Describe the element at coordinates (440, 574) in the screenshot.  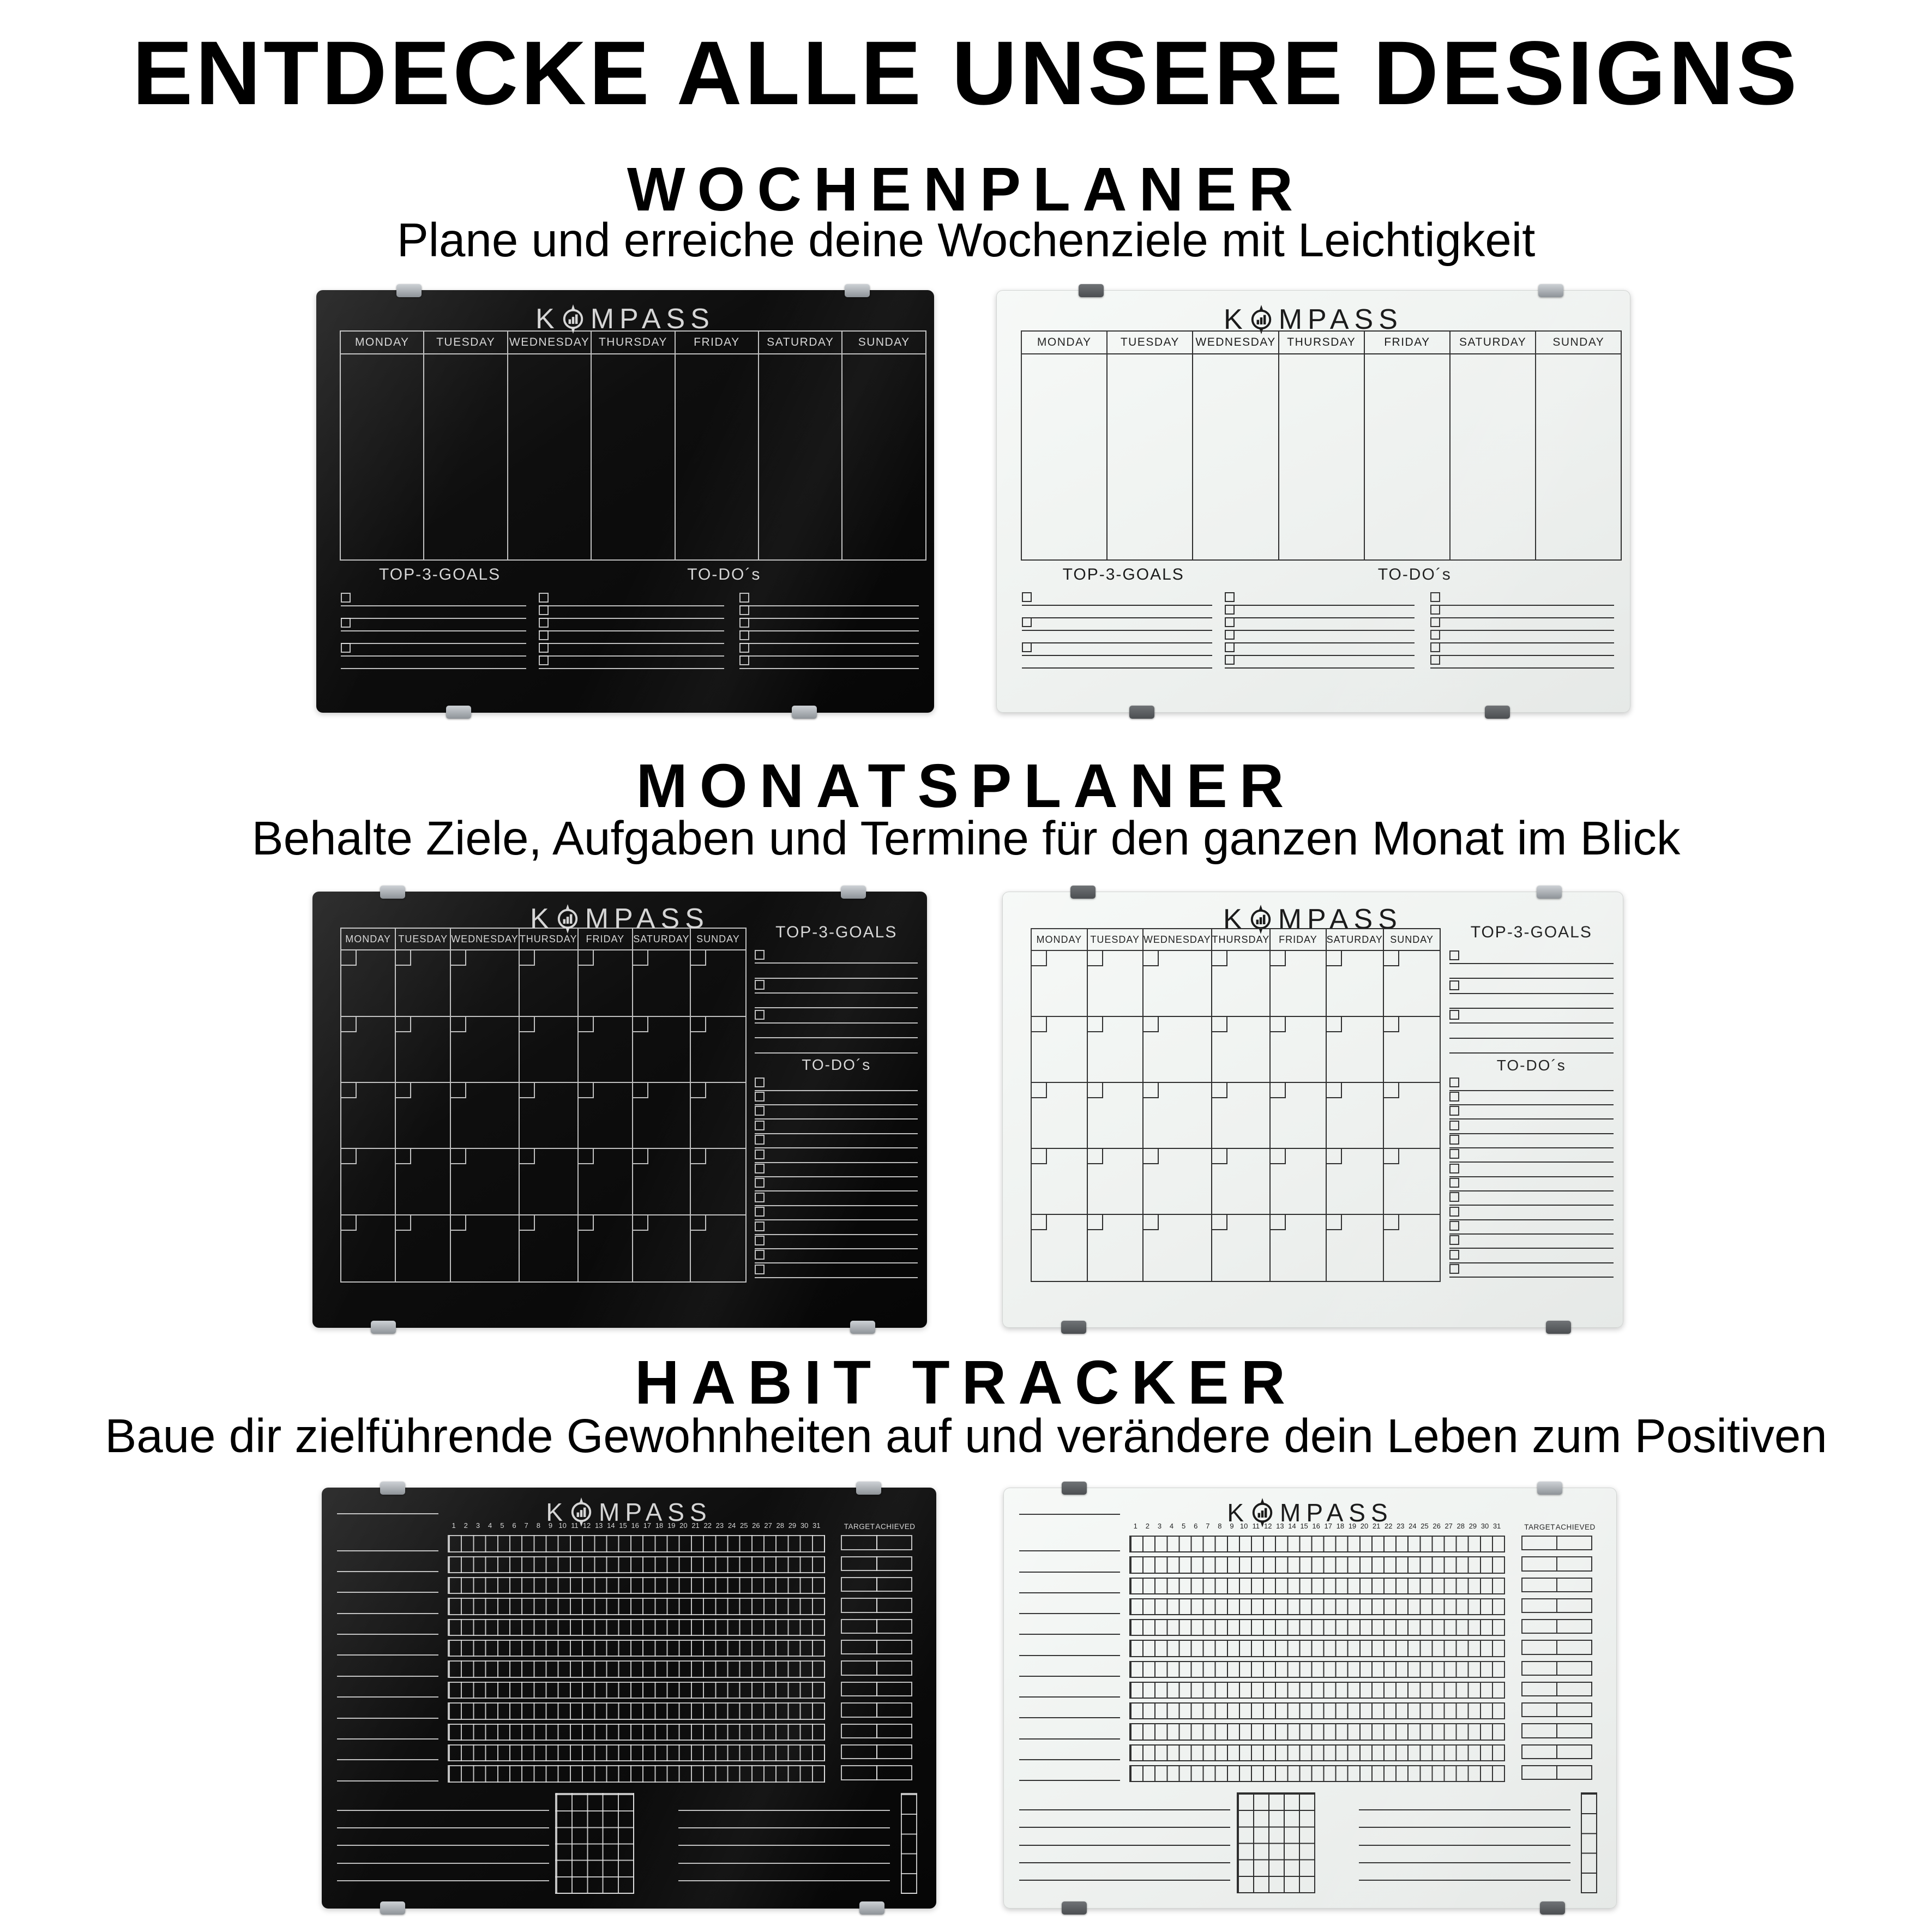
I see `top-3-goals-label: TOP-3-GOALS` at that location.